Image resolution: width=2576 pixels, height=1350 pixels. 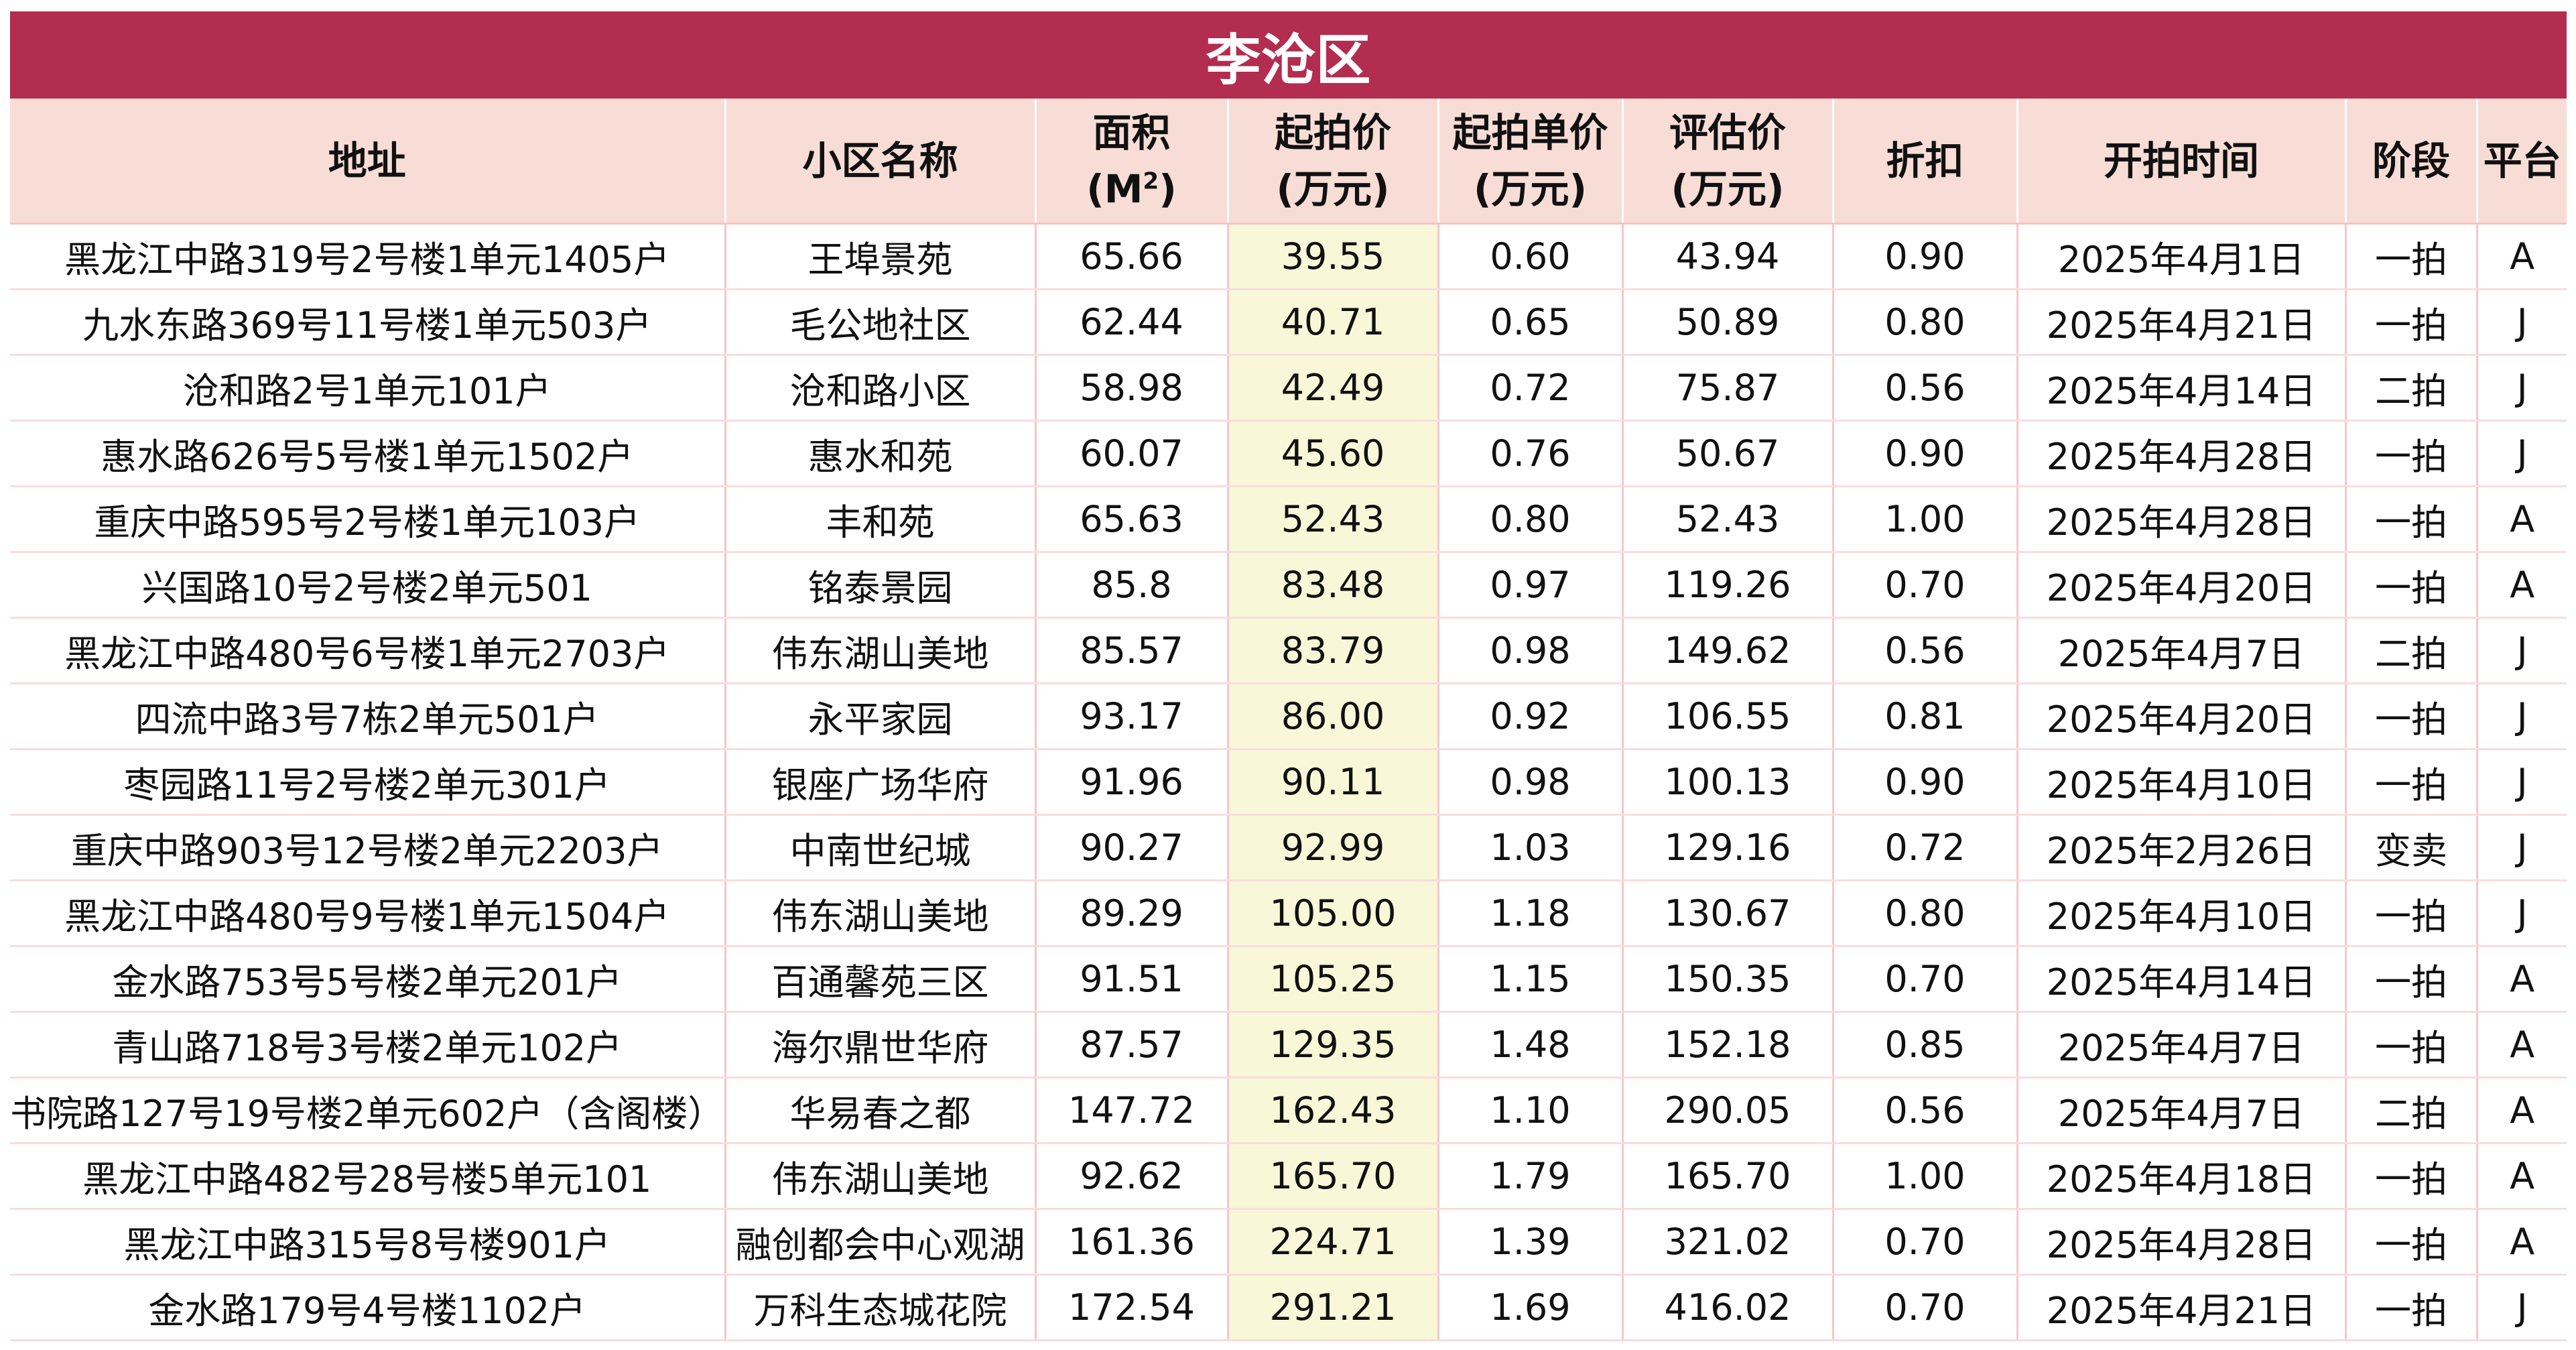 I want to click on cell-area: 87.57, so click(x=1132, y=1045).